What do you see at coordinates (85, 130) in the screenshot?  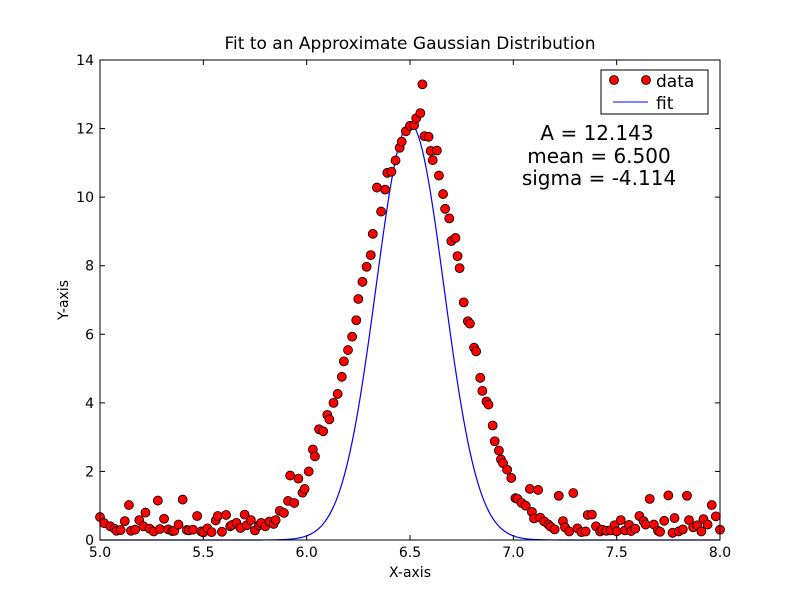 I see `y-tick-label: 12` at bounding box center [85, 130].